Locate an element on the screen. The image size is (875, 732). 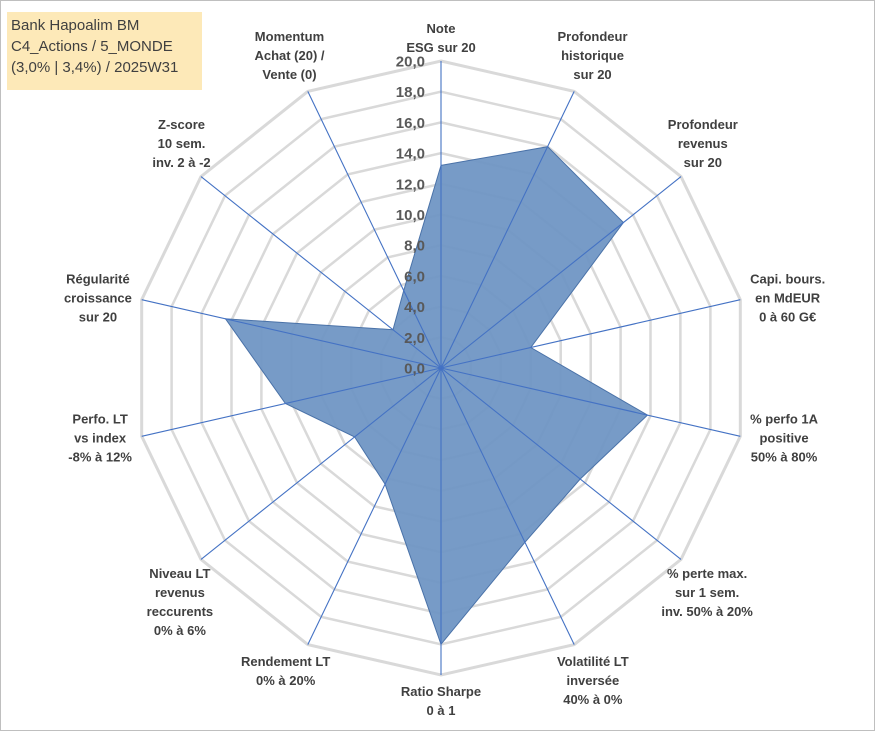
axis-label-10: Perfo. LT vs index -8% à 12% is located at coordinates (100, 438).